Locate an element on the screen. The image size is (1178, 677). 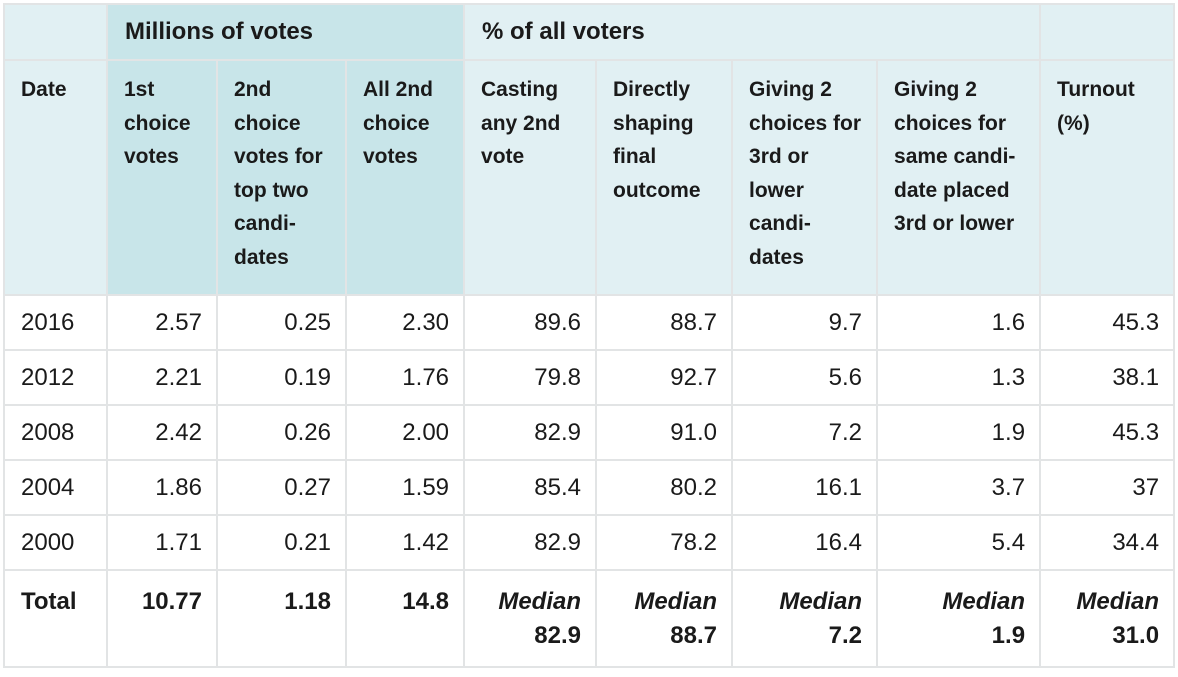
cell-all-second: 2.00 is located at coordinates (405, 432).